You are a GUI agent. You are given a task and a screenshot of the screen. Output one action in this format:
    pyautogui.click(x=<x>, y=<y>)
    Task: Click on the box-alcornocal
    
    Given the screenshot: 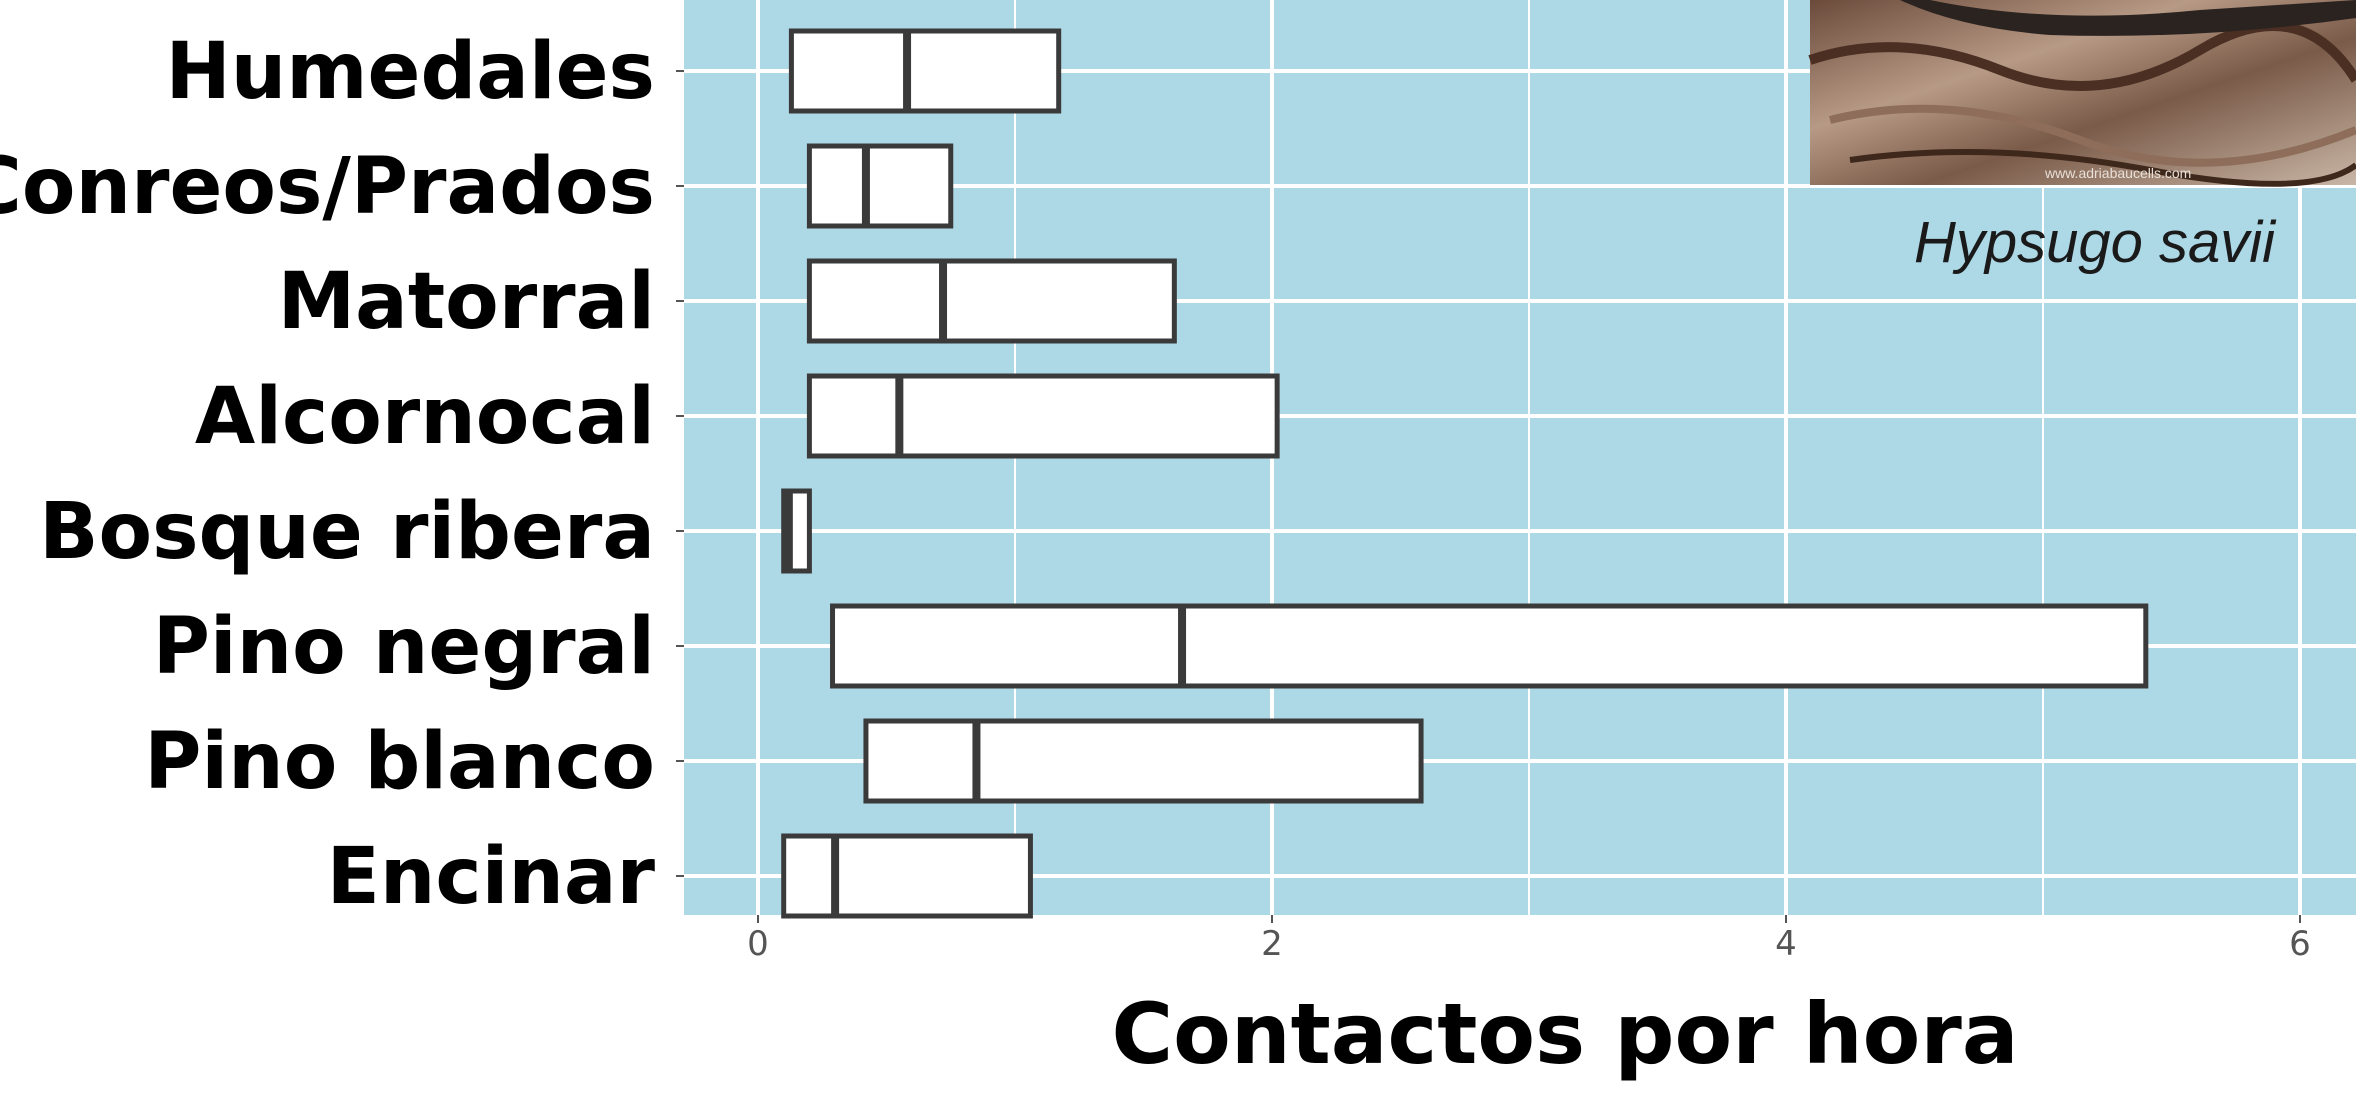 What is the action you would take?
    pyautogui.click(x=1043, y=416)
    